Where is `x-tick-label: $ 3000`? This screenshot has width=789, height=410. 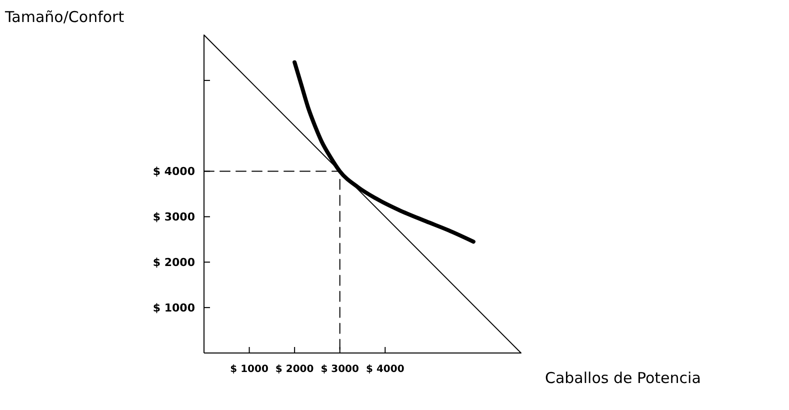
x-tick-label: $ 3000 is located at coordinates (340, 369).